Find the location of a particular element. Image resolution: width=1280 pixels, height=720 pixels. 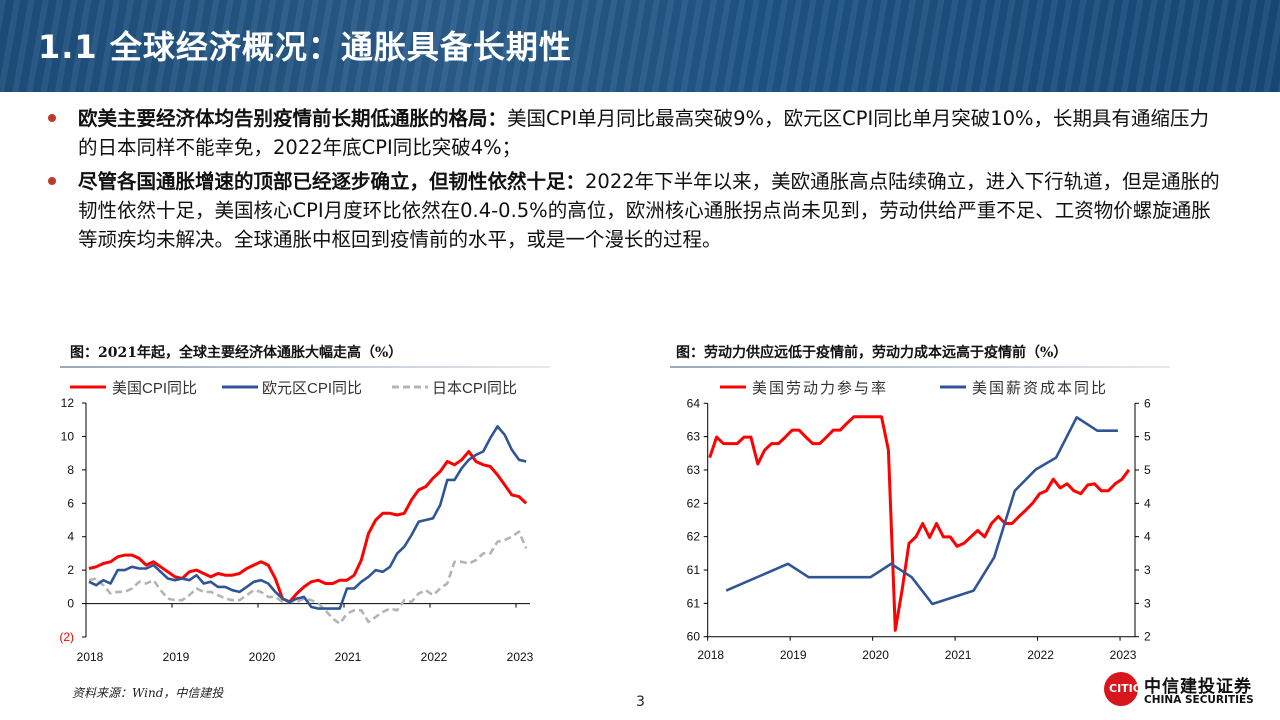

y-tick-label: 4 is located at coordinates (70, 537).